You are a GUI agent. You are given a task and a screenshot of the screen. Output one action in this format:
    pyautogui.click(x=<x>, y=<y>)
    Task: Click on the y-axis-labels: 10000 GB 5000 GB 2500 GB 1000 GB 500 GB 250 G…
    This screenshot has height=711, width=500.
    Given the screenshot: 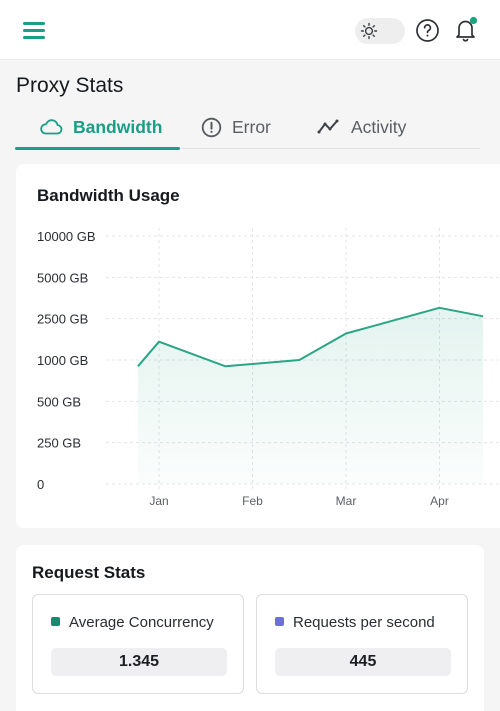 What is the action you would take?
    pyautogui.click(x=66, y=360)
    